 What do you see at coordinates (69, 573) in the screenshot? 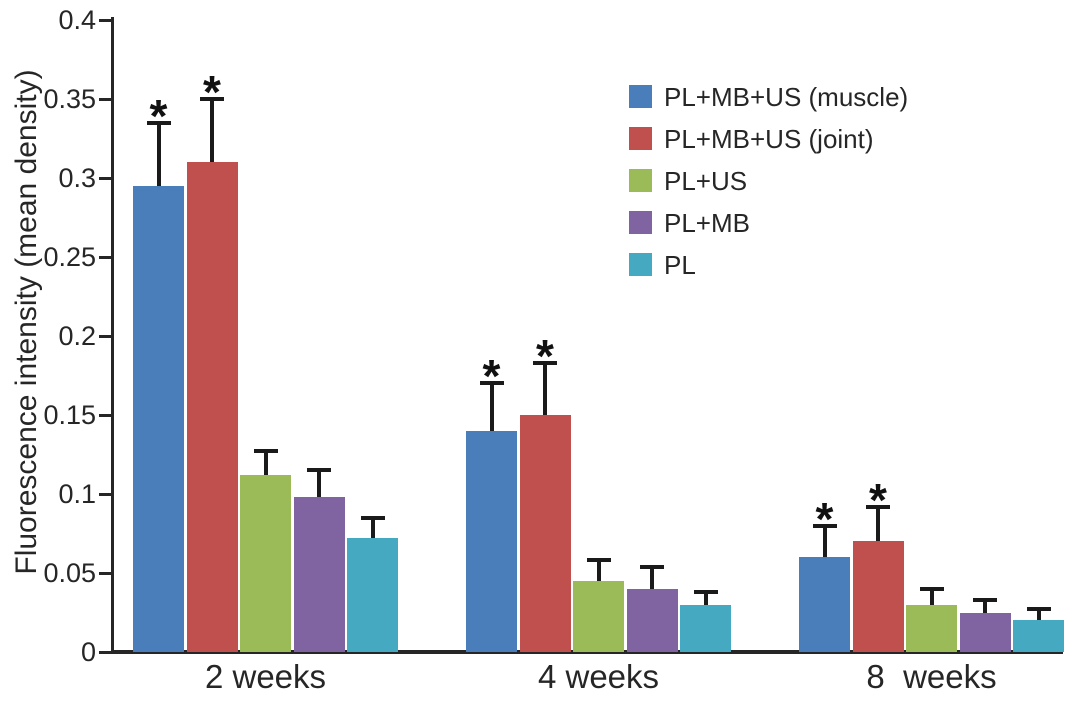
I see `y-tick-label: 0.05` at bounding box center [69, 573].